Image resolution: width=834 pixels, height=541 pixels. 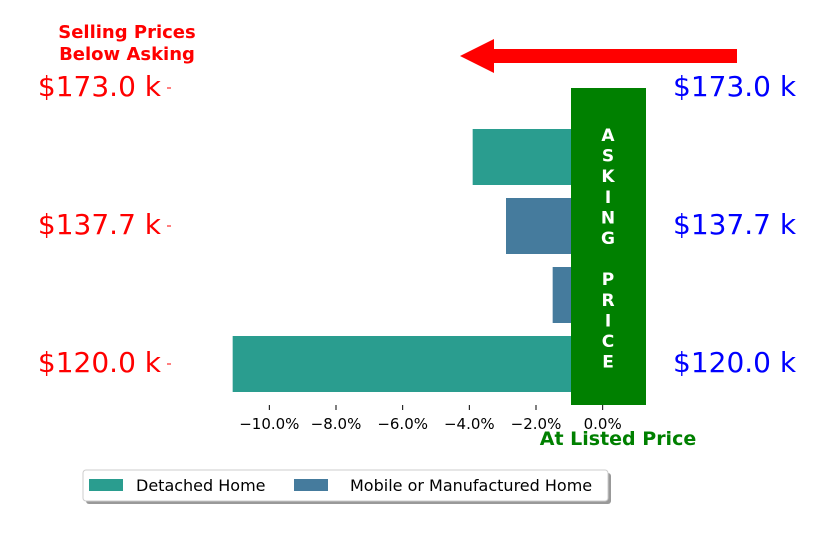 I want to click on x-tick-label: −8.0%, so click(x=336, y=424).